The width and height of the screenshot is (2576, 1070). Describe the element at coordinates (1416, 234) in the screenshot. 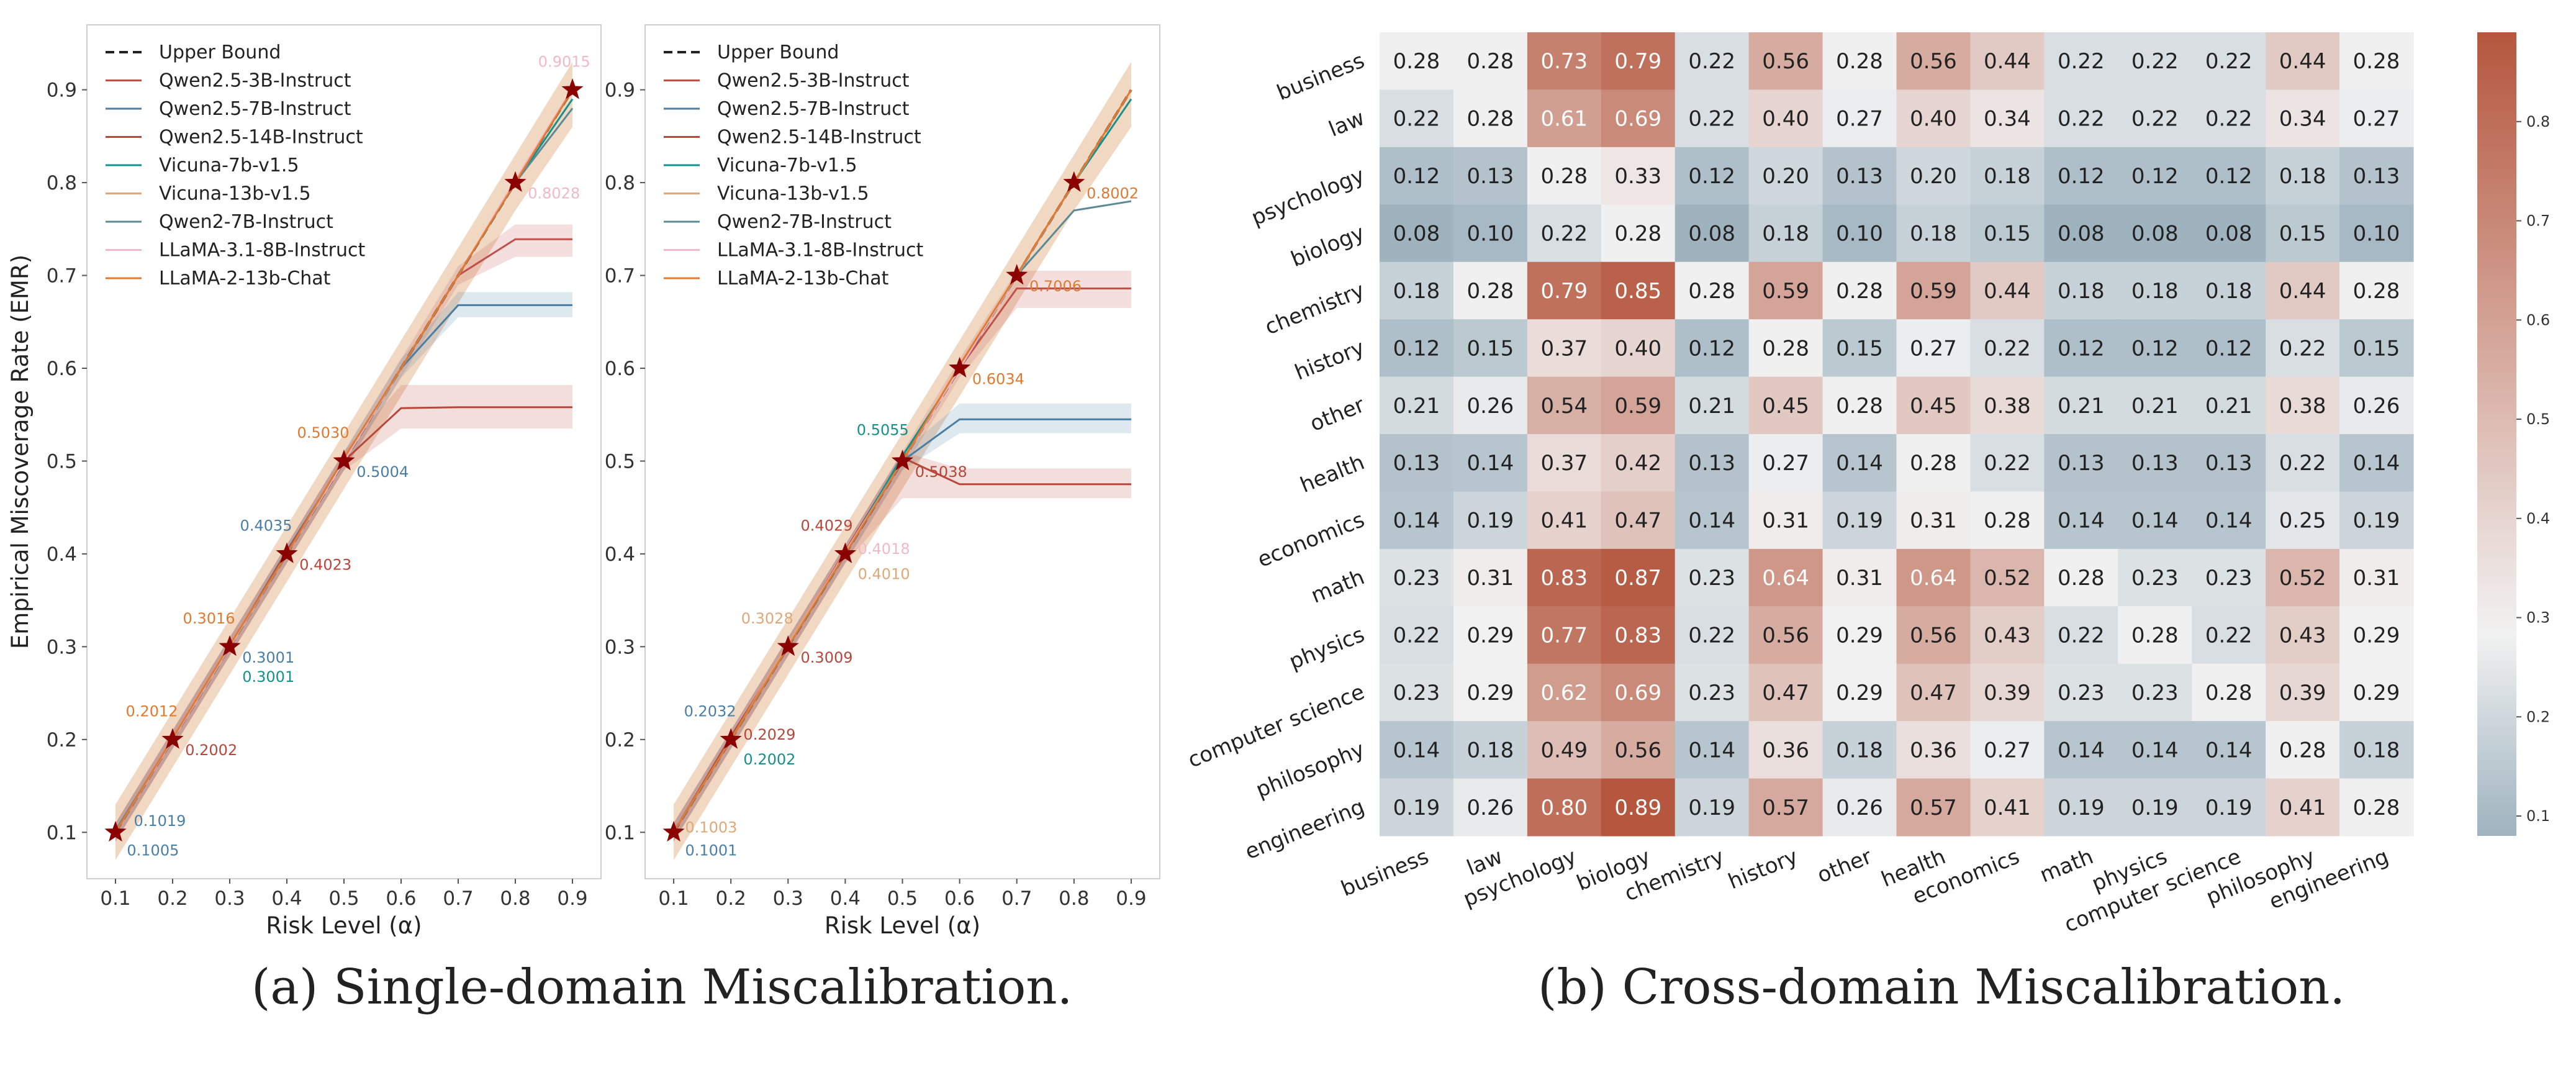

I see `heatmap-cell-label: 0.08` at that location.